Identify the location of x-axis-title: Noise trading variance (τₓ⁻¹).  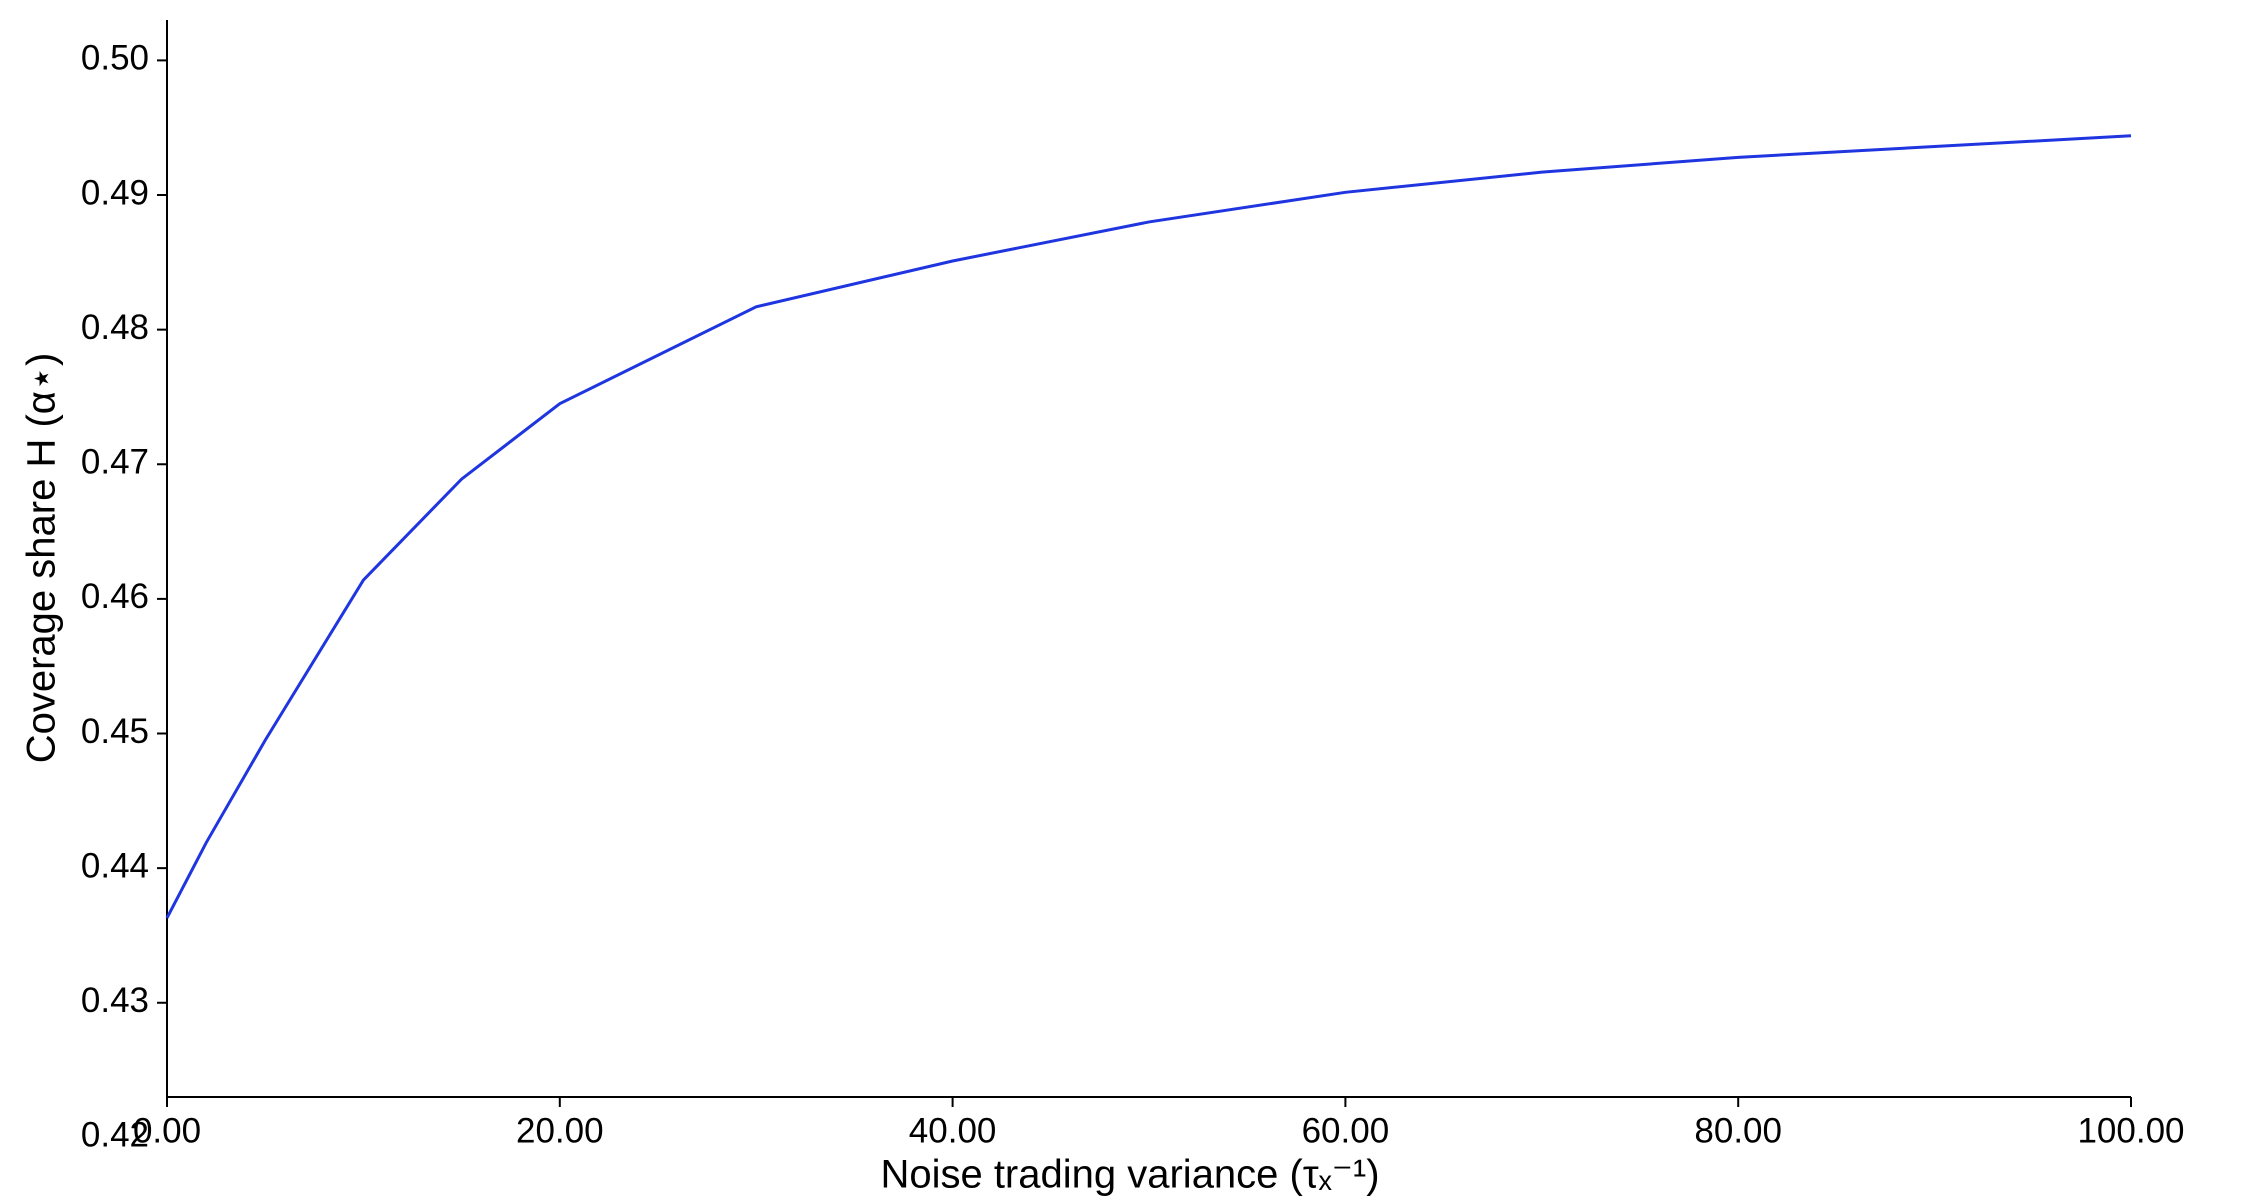
(1129, 1175).